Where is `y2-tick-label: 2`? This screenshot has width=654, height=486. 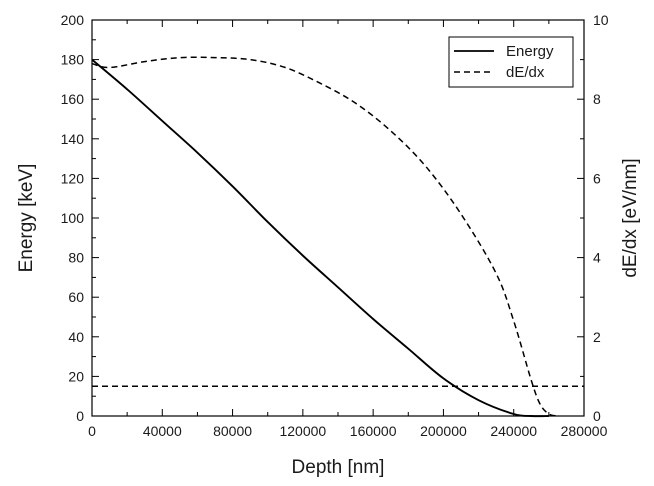 y2-tick-label: 2 is located at coordinates (597, 337).